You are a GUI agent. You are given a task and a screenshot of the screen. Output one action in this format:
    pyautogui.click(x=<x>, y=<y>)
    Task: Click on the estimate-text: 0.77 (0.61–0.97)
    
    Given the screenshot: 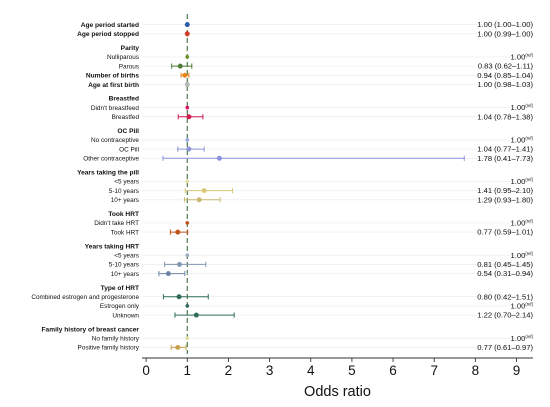 What is the action you would take?
    pyautogui.click(x=505, y=347)
    